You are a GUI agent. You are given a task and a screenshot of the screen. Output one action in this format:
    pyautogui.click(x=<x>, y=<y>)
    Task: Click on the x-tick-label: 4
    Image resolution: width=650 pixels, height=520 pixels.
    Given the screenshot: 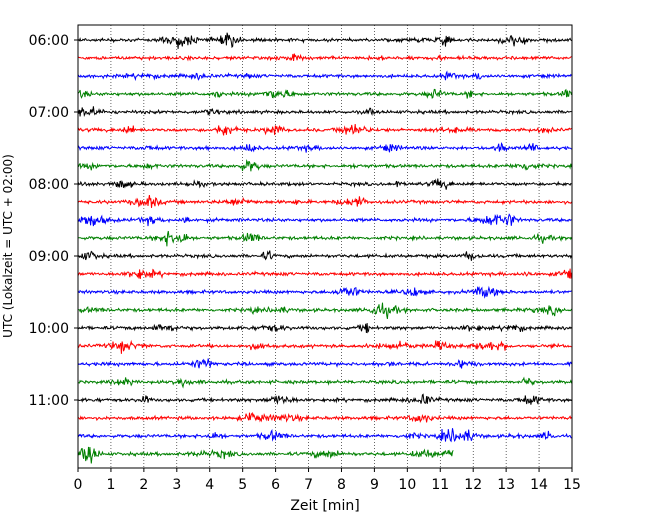 What is the action you would take?
    pyautogui.click(x=209, y=485)
    